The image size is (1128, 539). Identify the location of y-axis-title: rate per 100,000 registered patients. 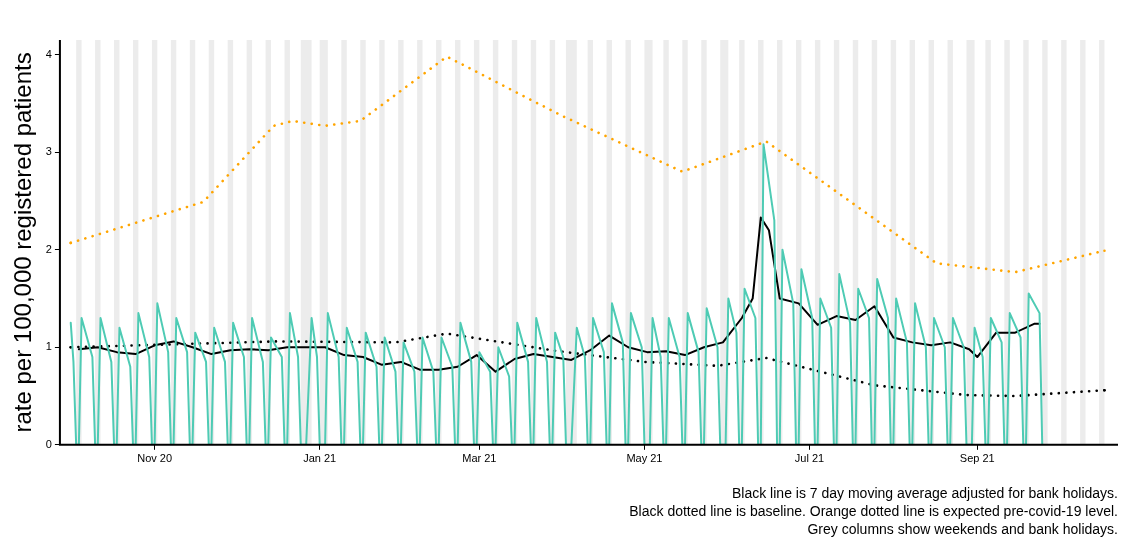
(23, 242).